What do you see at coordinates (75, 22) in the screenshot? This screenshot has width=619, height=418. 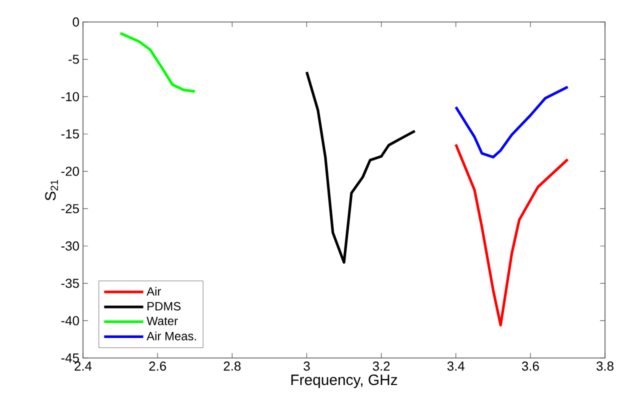 I see `y-tick-label: 0` at bounding box center [75, 22].